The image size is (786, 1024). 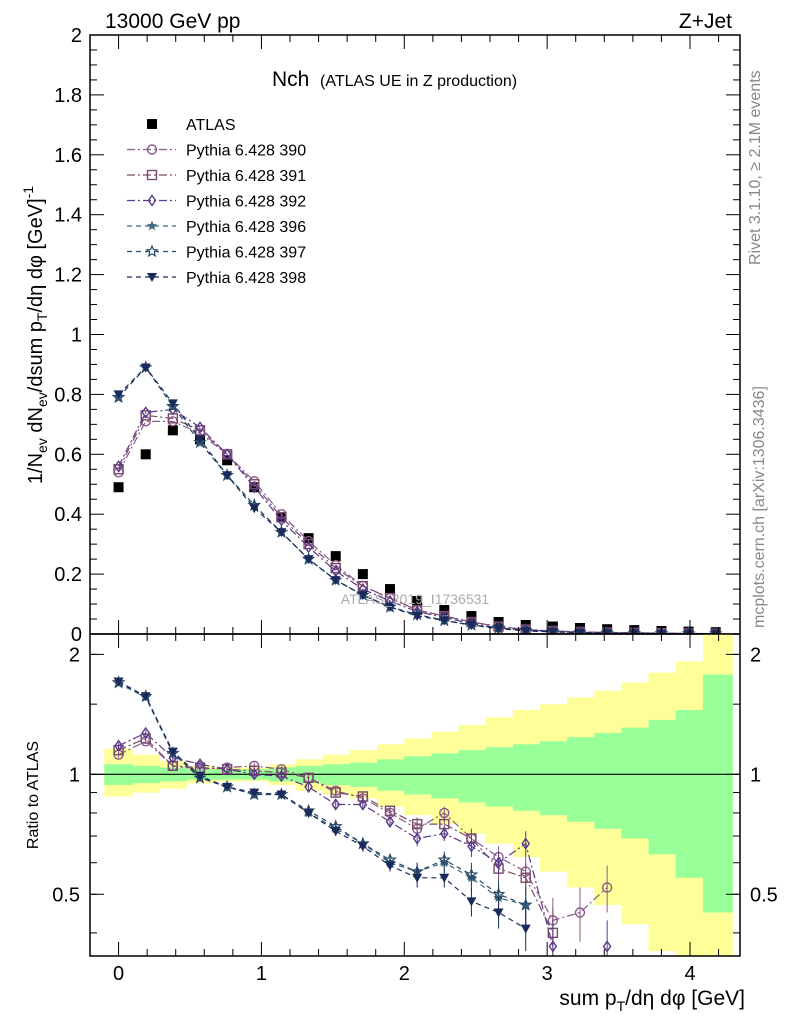 What do you see at coordinates (246, 227) in the screenshot?
I see `legend-label: Pythia 6.428 396` at bounding box center [246, 227].